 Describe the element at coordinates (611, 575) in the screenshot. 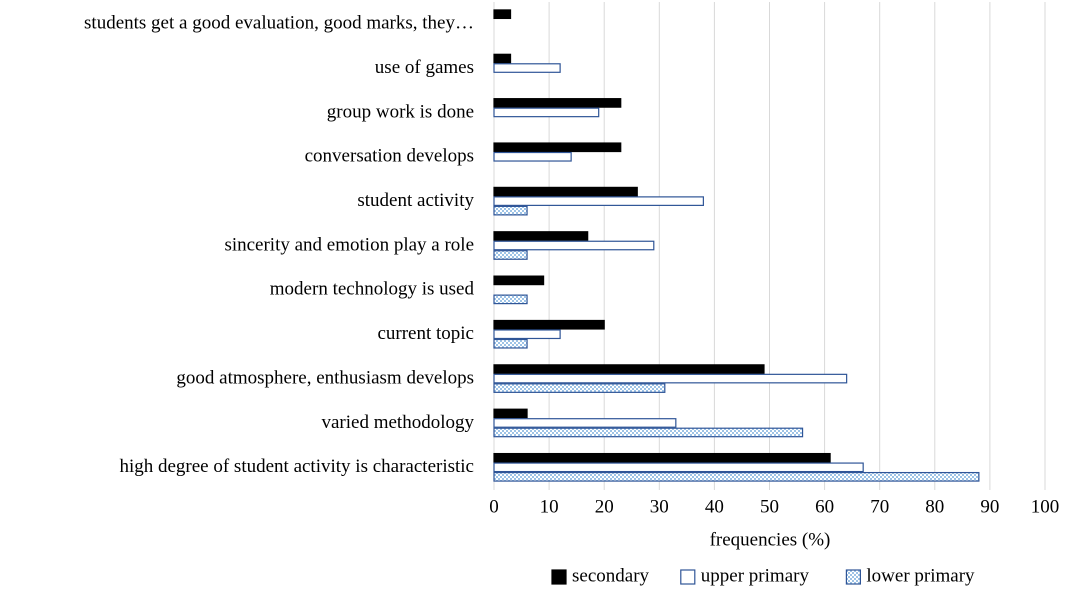

I see `legend-label: secondary` at that location.